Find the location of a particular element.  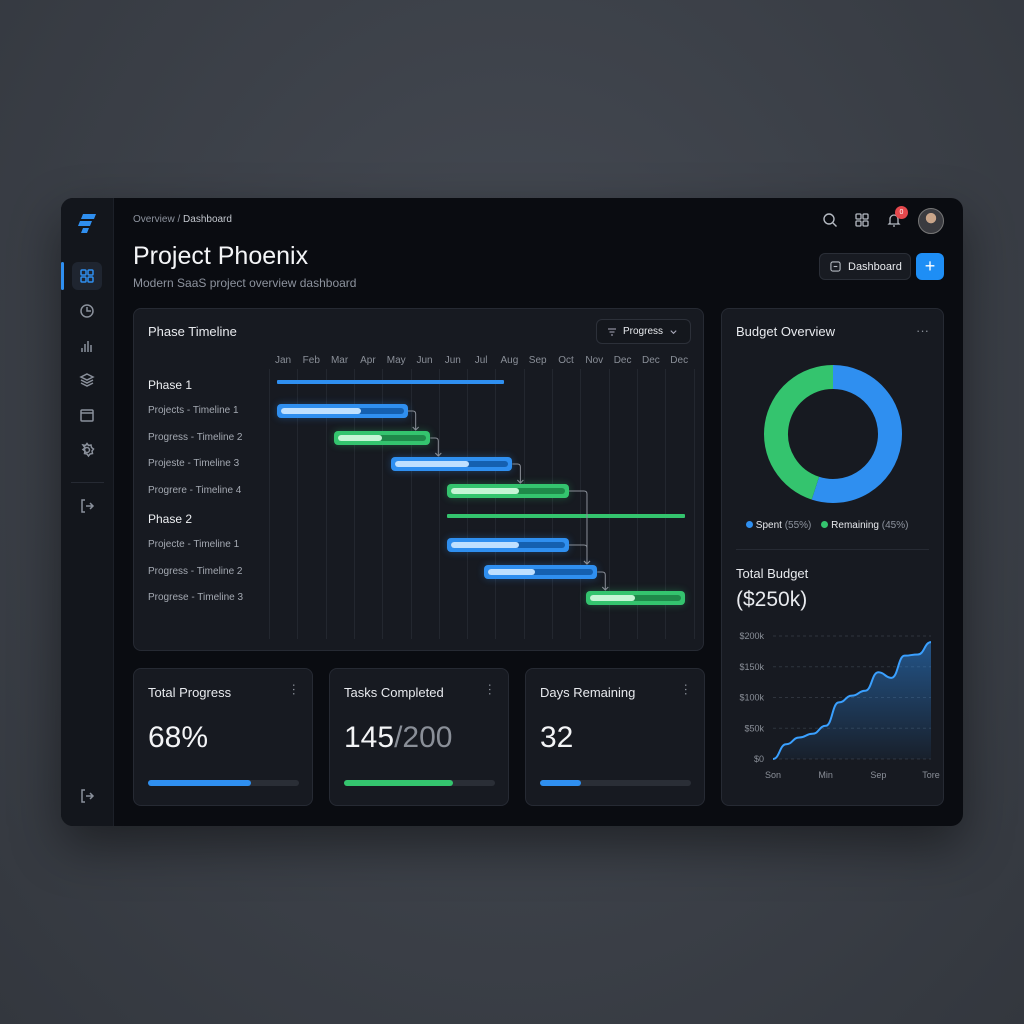

progress-filter-dropdown: Progress is located at coordinates (643, 331).